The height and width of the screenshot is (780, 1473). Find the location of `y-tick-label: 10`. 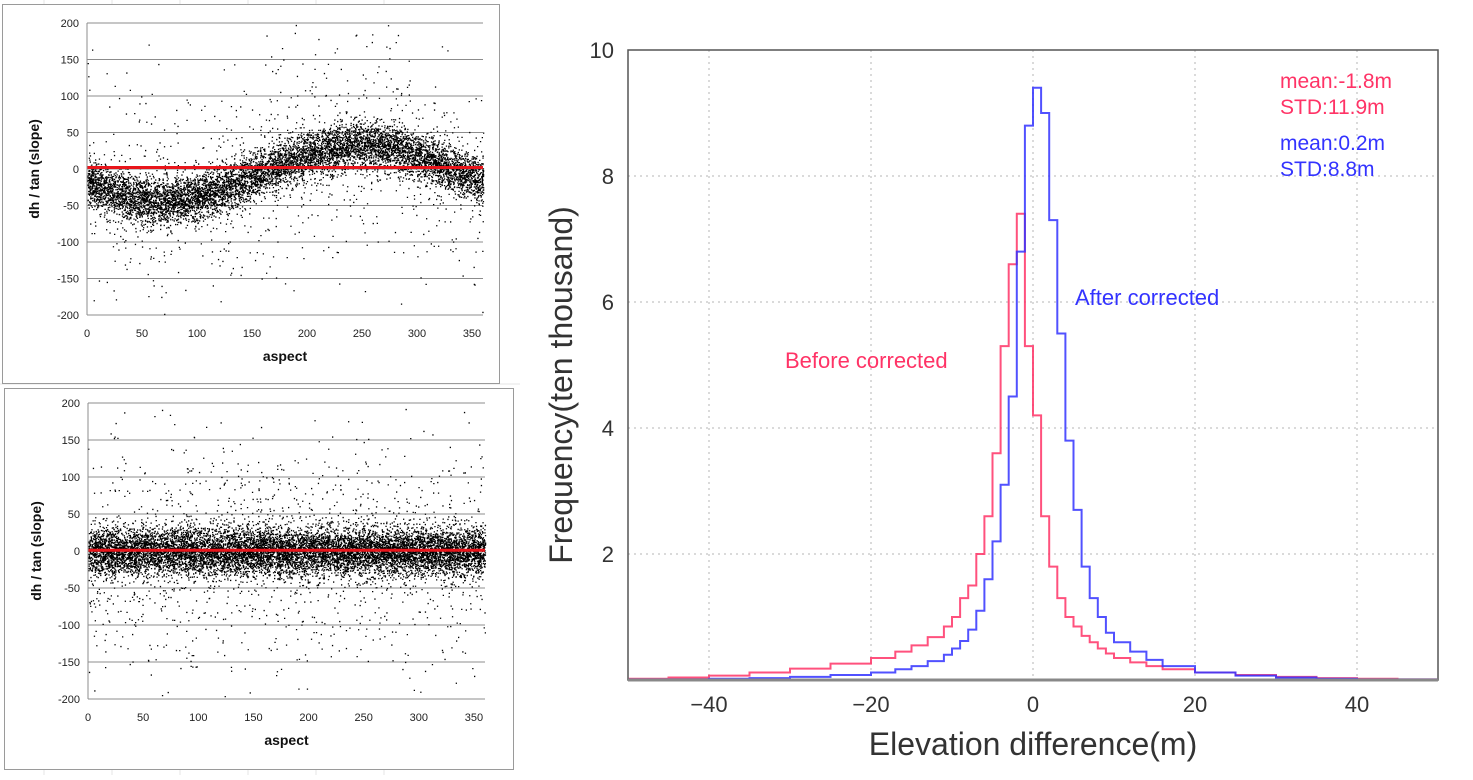

y-tick-label: 10 is located at coordinates (602, 50).